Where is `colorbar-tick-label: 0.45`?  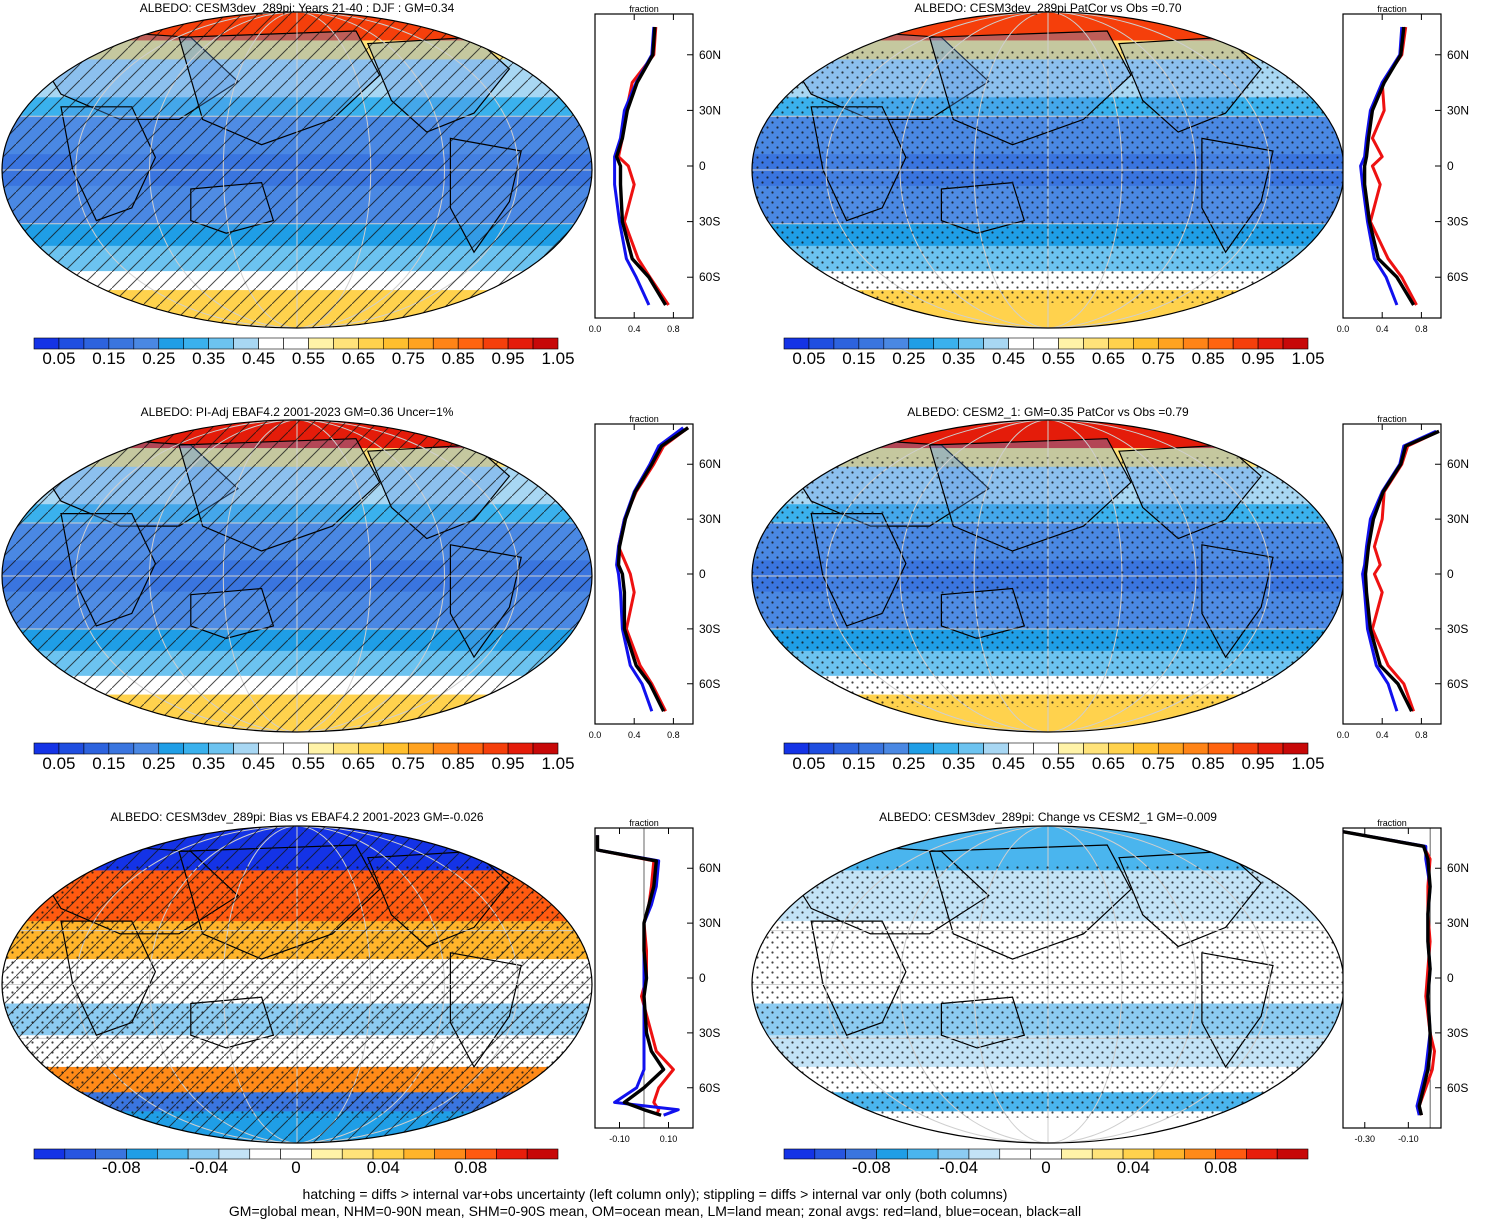
colorbar-tick-label: 0.45 is located at coordinates (258, 763).